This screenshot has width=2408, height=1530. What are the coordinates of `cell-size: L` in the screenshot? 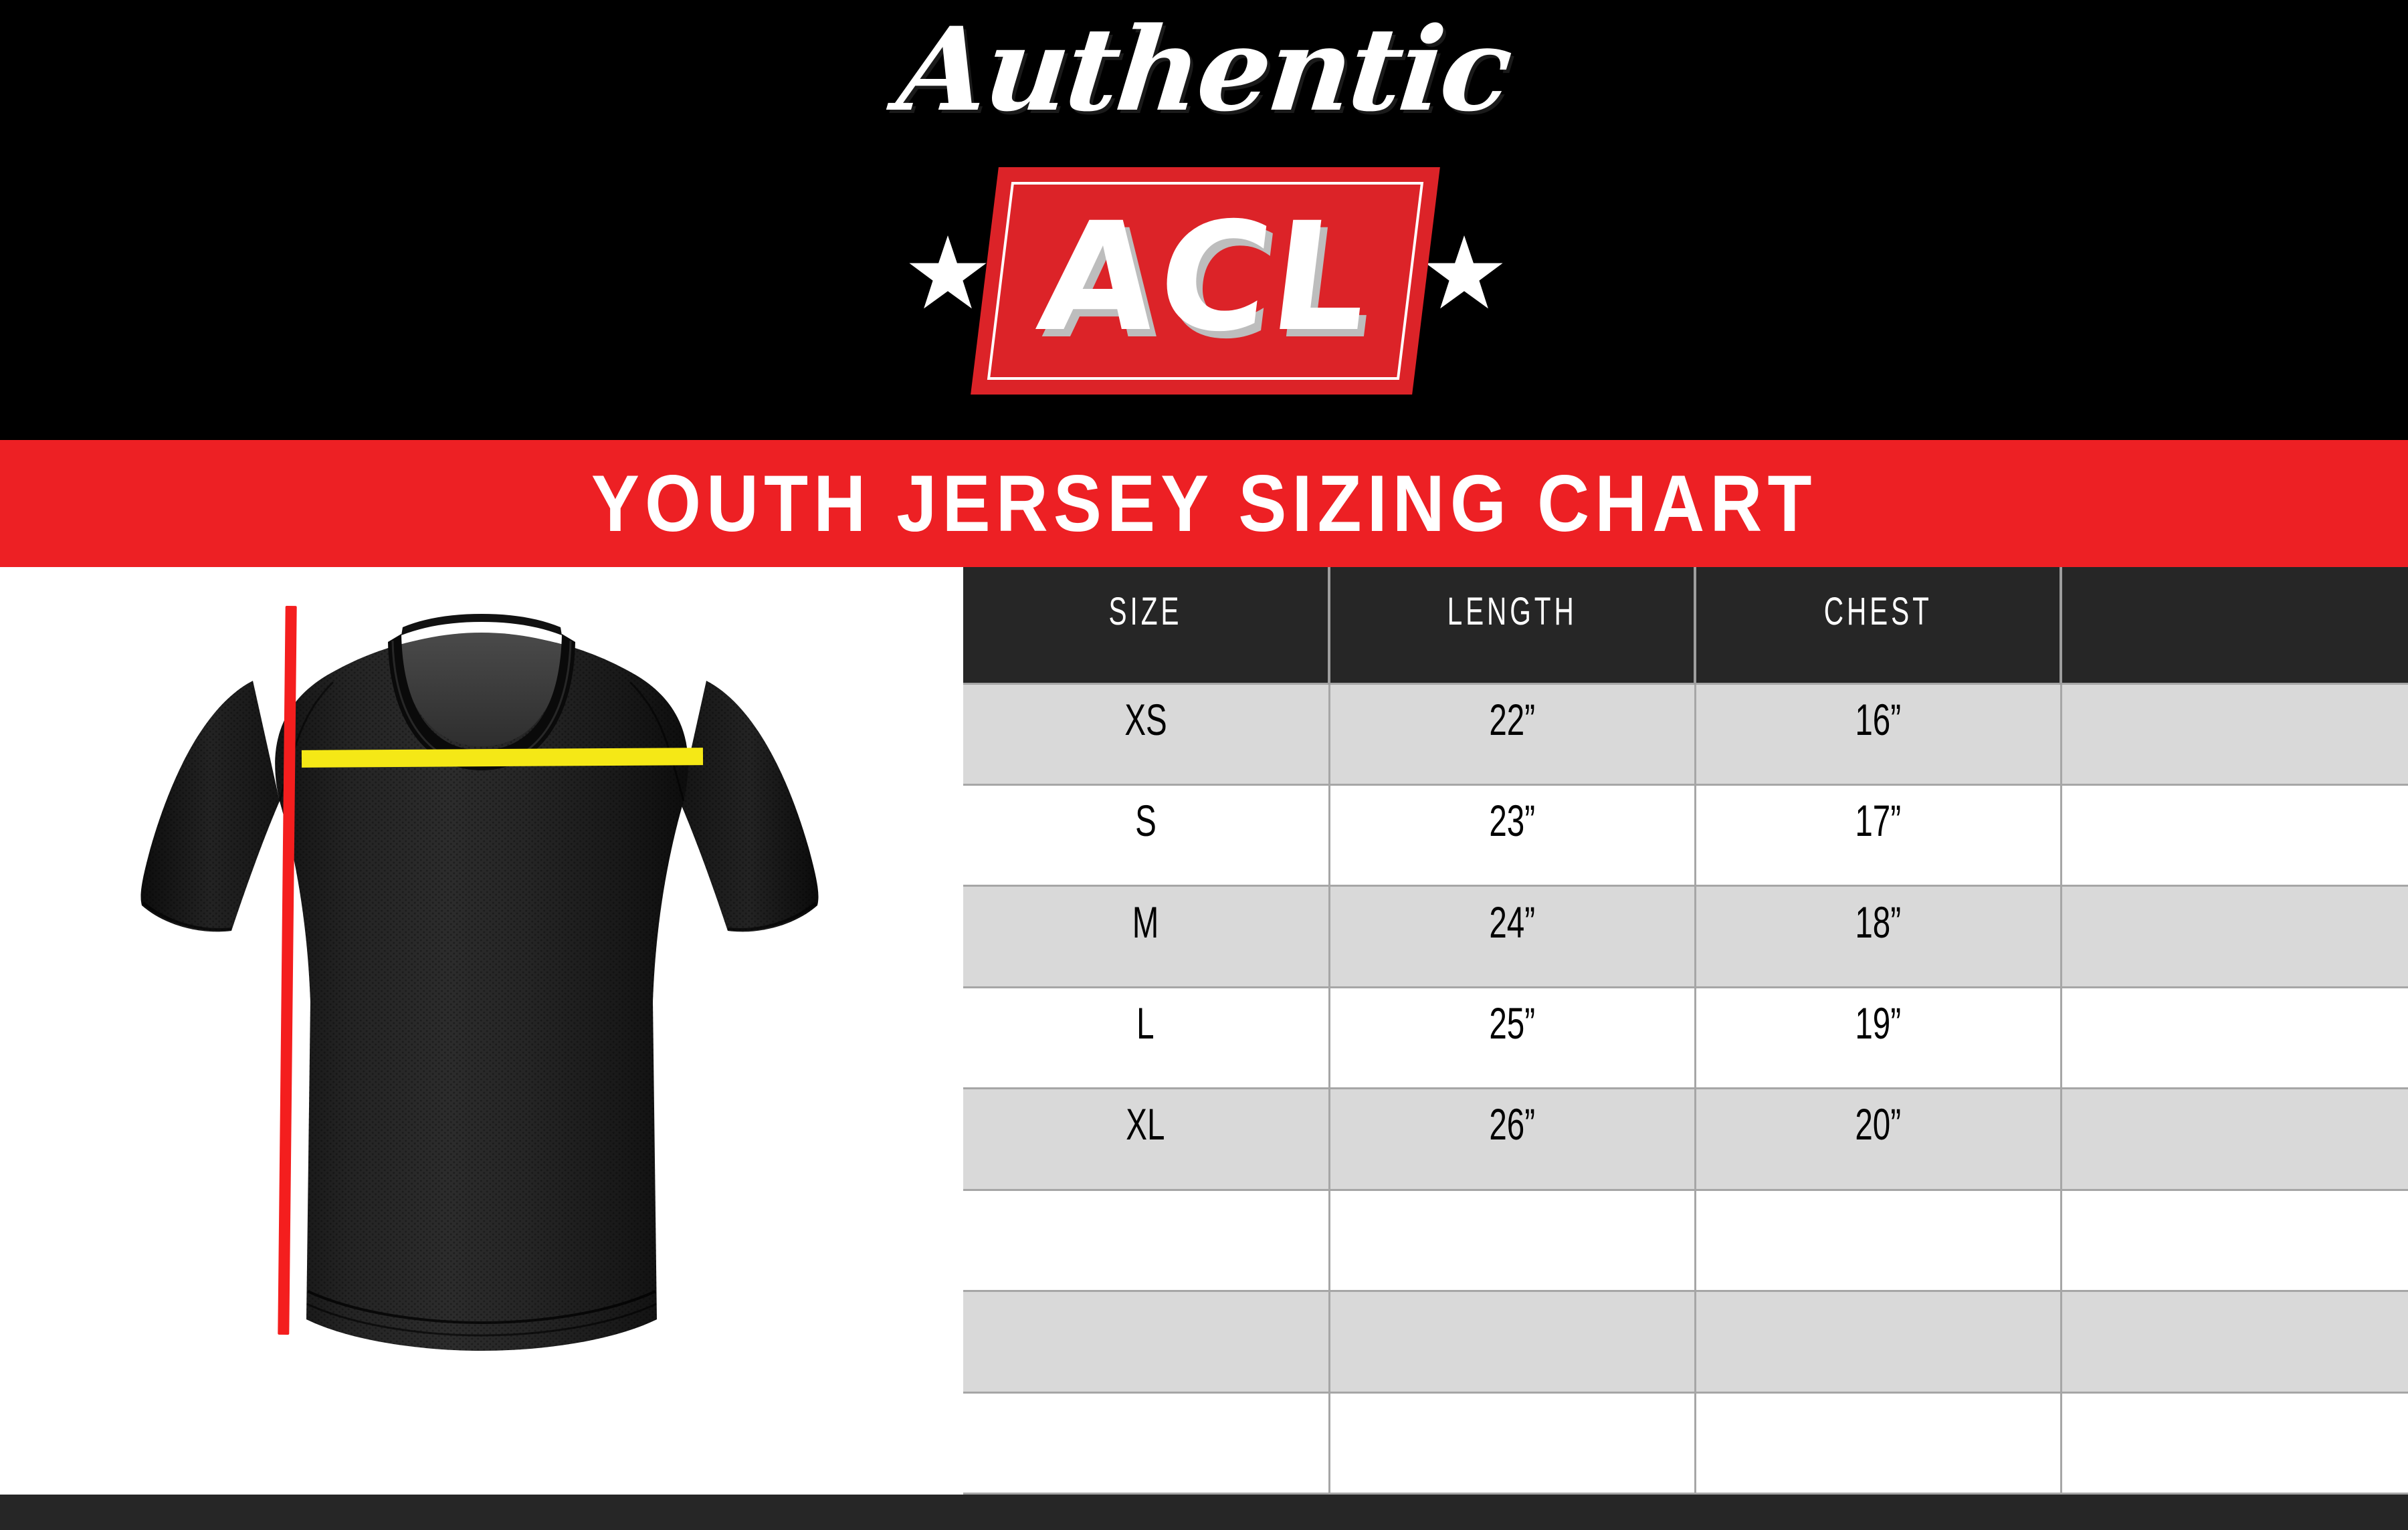 It's located at (1146, 1038).